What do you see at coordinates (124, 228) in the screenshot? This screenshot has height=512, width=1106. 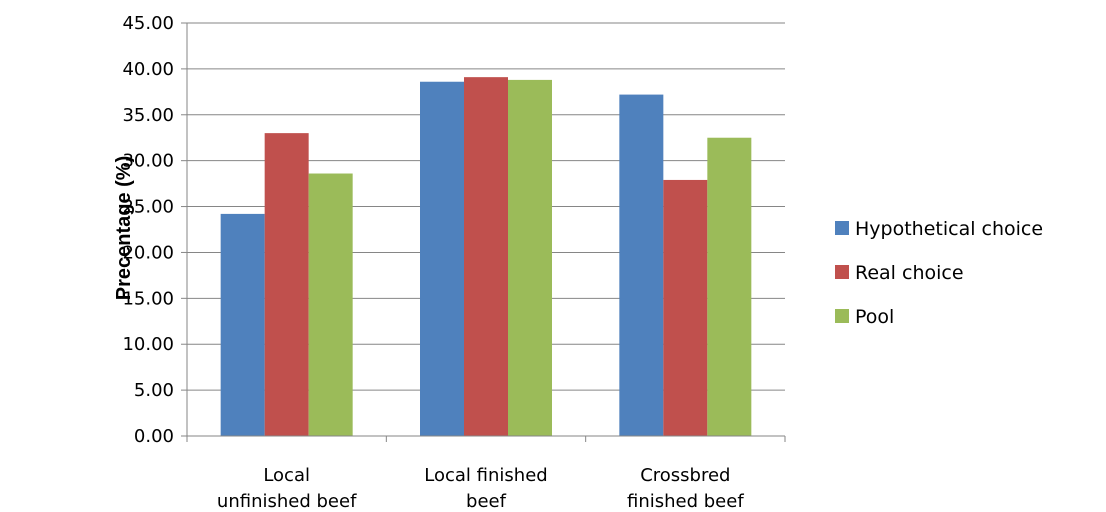 I see `y-axis-title: Precentage (%)` at bounding box center [124, 228].